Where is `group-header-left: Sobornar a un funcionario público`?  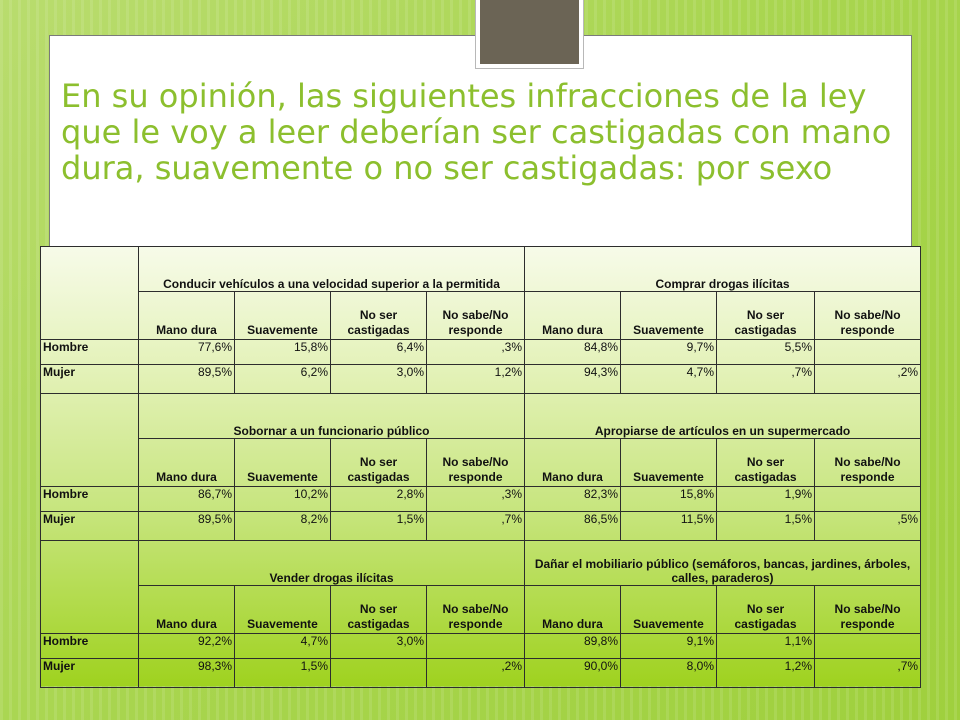
group-header-left: Sobornar a un funcionario público is located at coordinates (331, 416).